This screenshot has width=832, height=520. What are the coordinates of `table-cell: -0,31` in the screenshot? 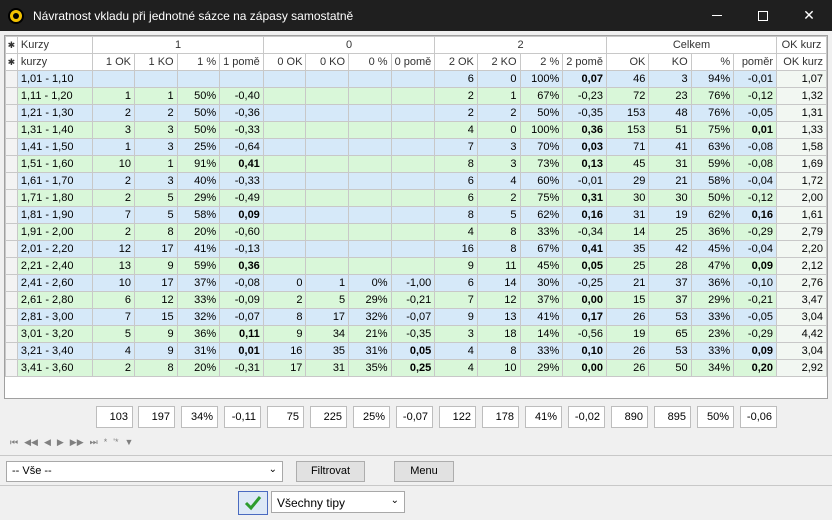 It's located at (241, 368).